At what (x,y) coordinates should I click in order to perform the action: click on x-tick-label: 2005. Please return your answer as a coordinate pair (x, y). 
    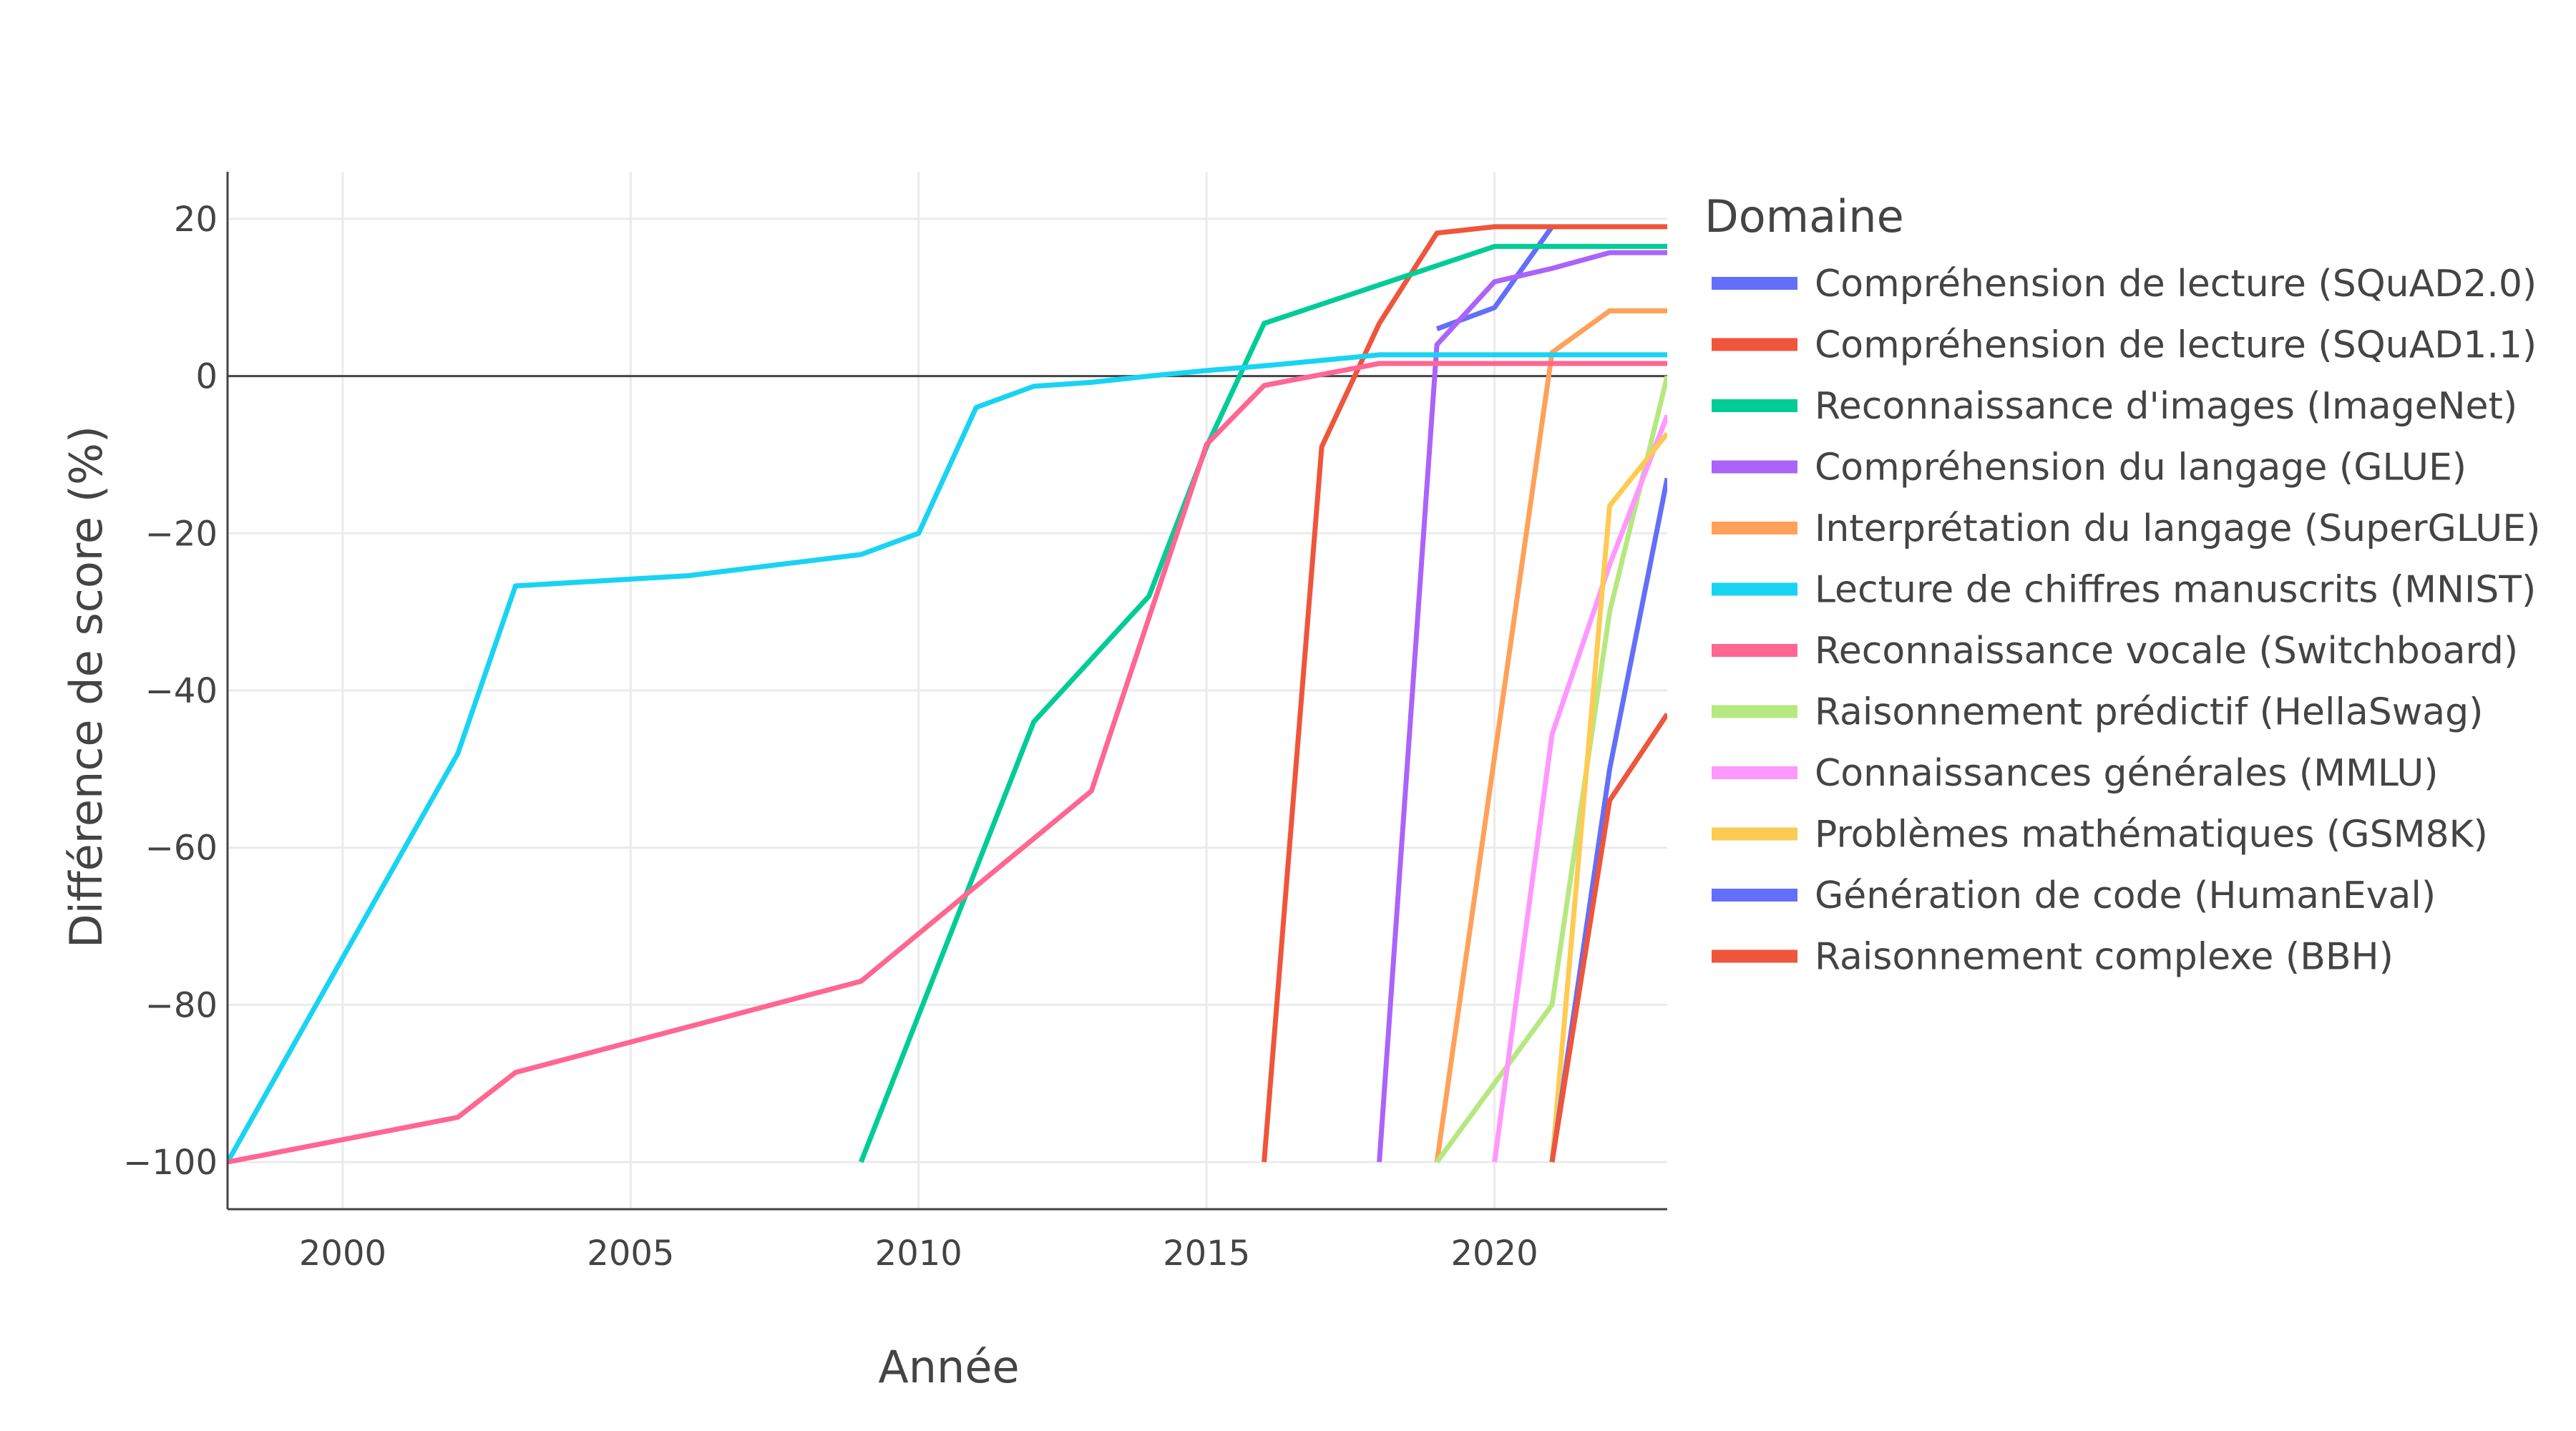
    Looking at the image, I should click on (630, 1254).